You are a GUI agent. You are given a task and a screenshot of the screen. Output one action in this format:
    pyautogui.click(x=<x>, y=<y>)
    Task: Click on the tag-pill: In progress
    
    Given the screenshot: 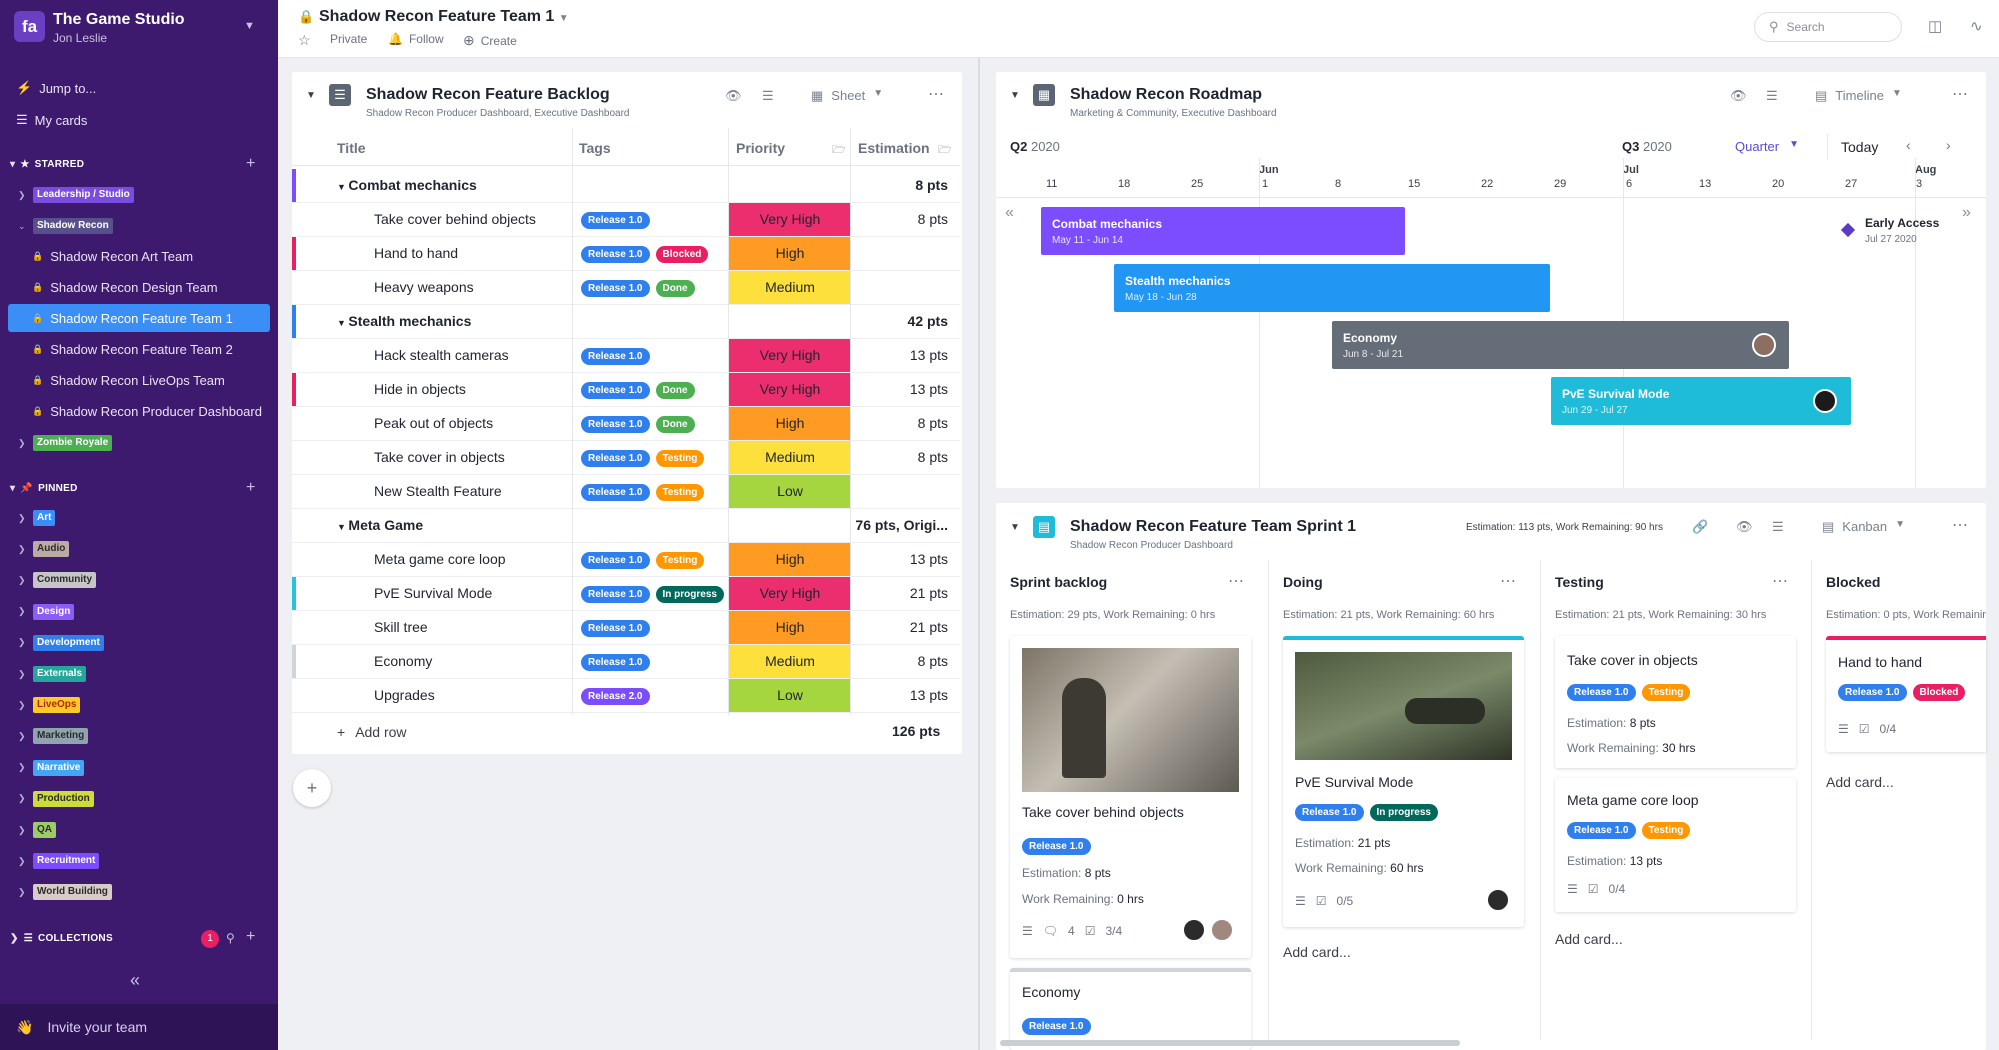 What is the action you would take?
    pyautogui.click(x=1403, y=812)
    